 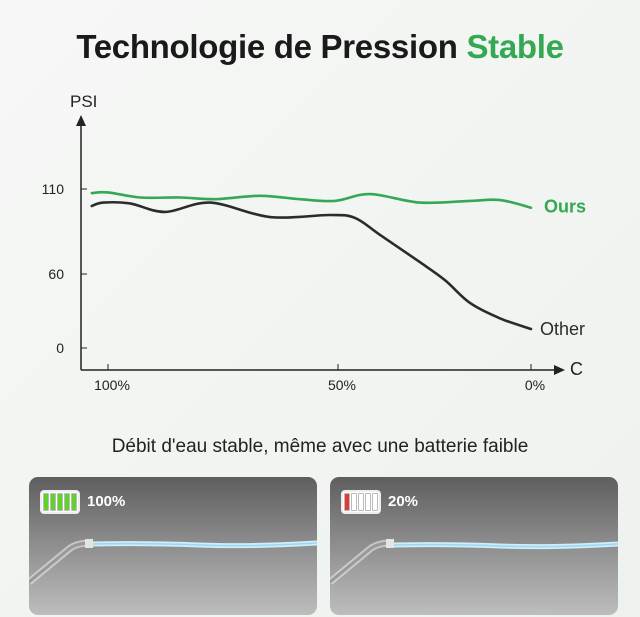 I want to click on x-axis-label: C, so click(x=576, y=369).